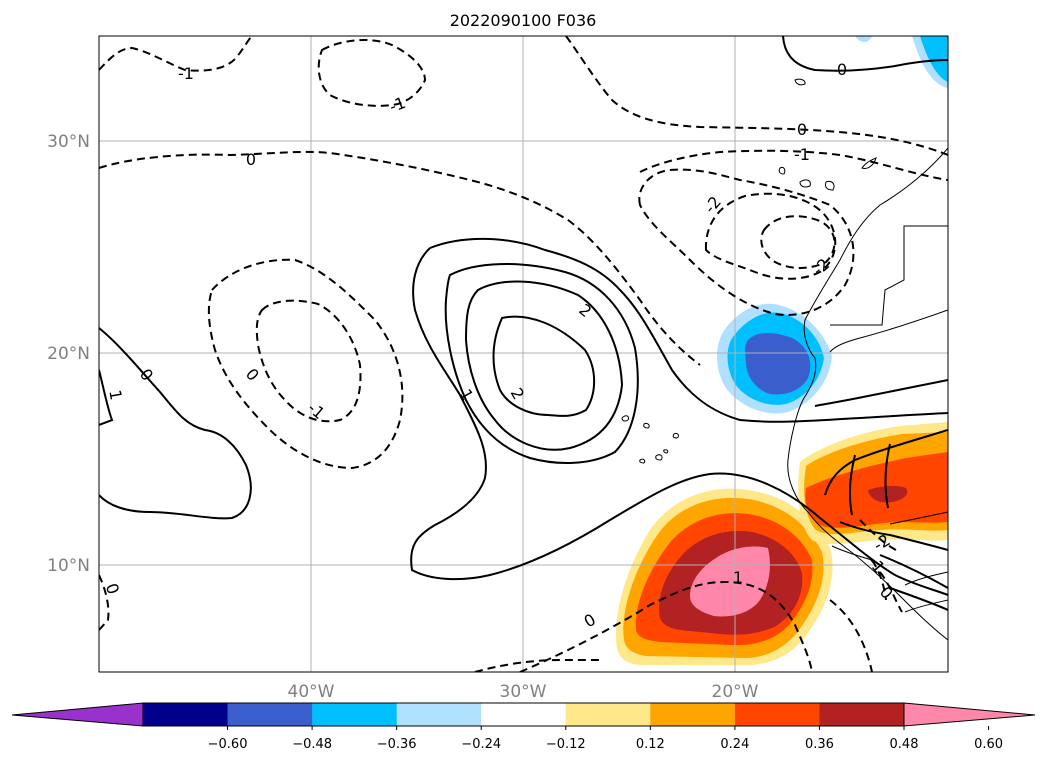 This screenshot has height=765, width=1047. What do you see at coordinates (311, 692) in the screenshot?
I see `lon-label-40w: 40°W` at bounding box center [311, 692].